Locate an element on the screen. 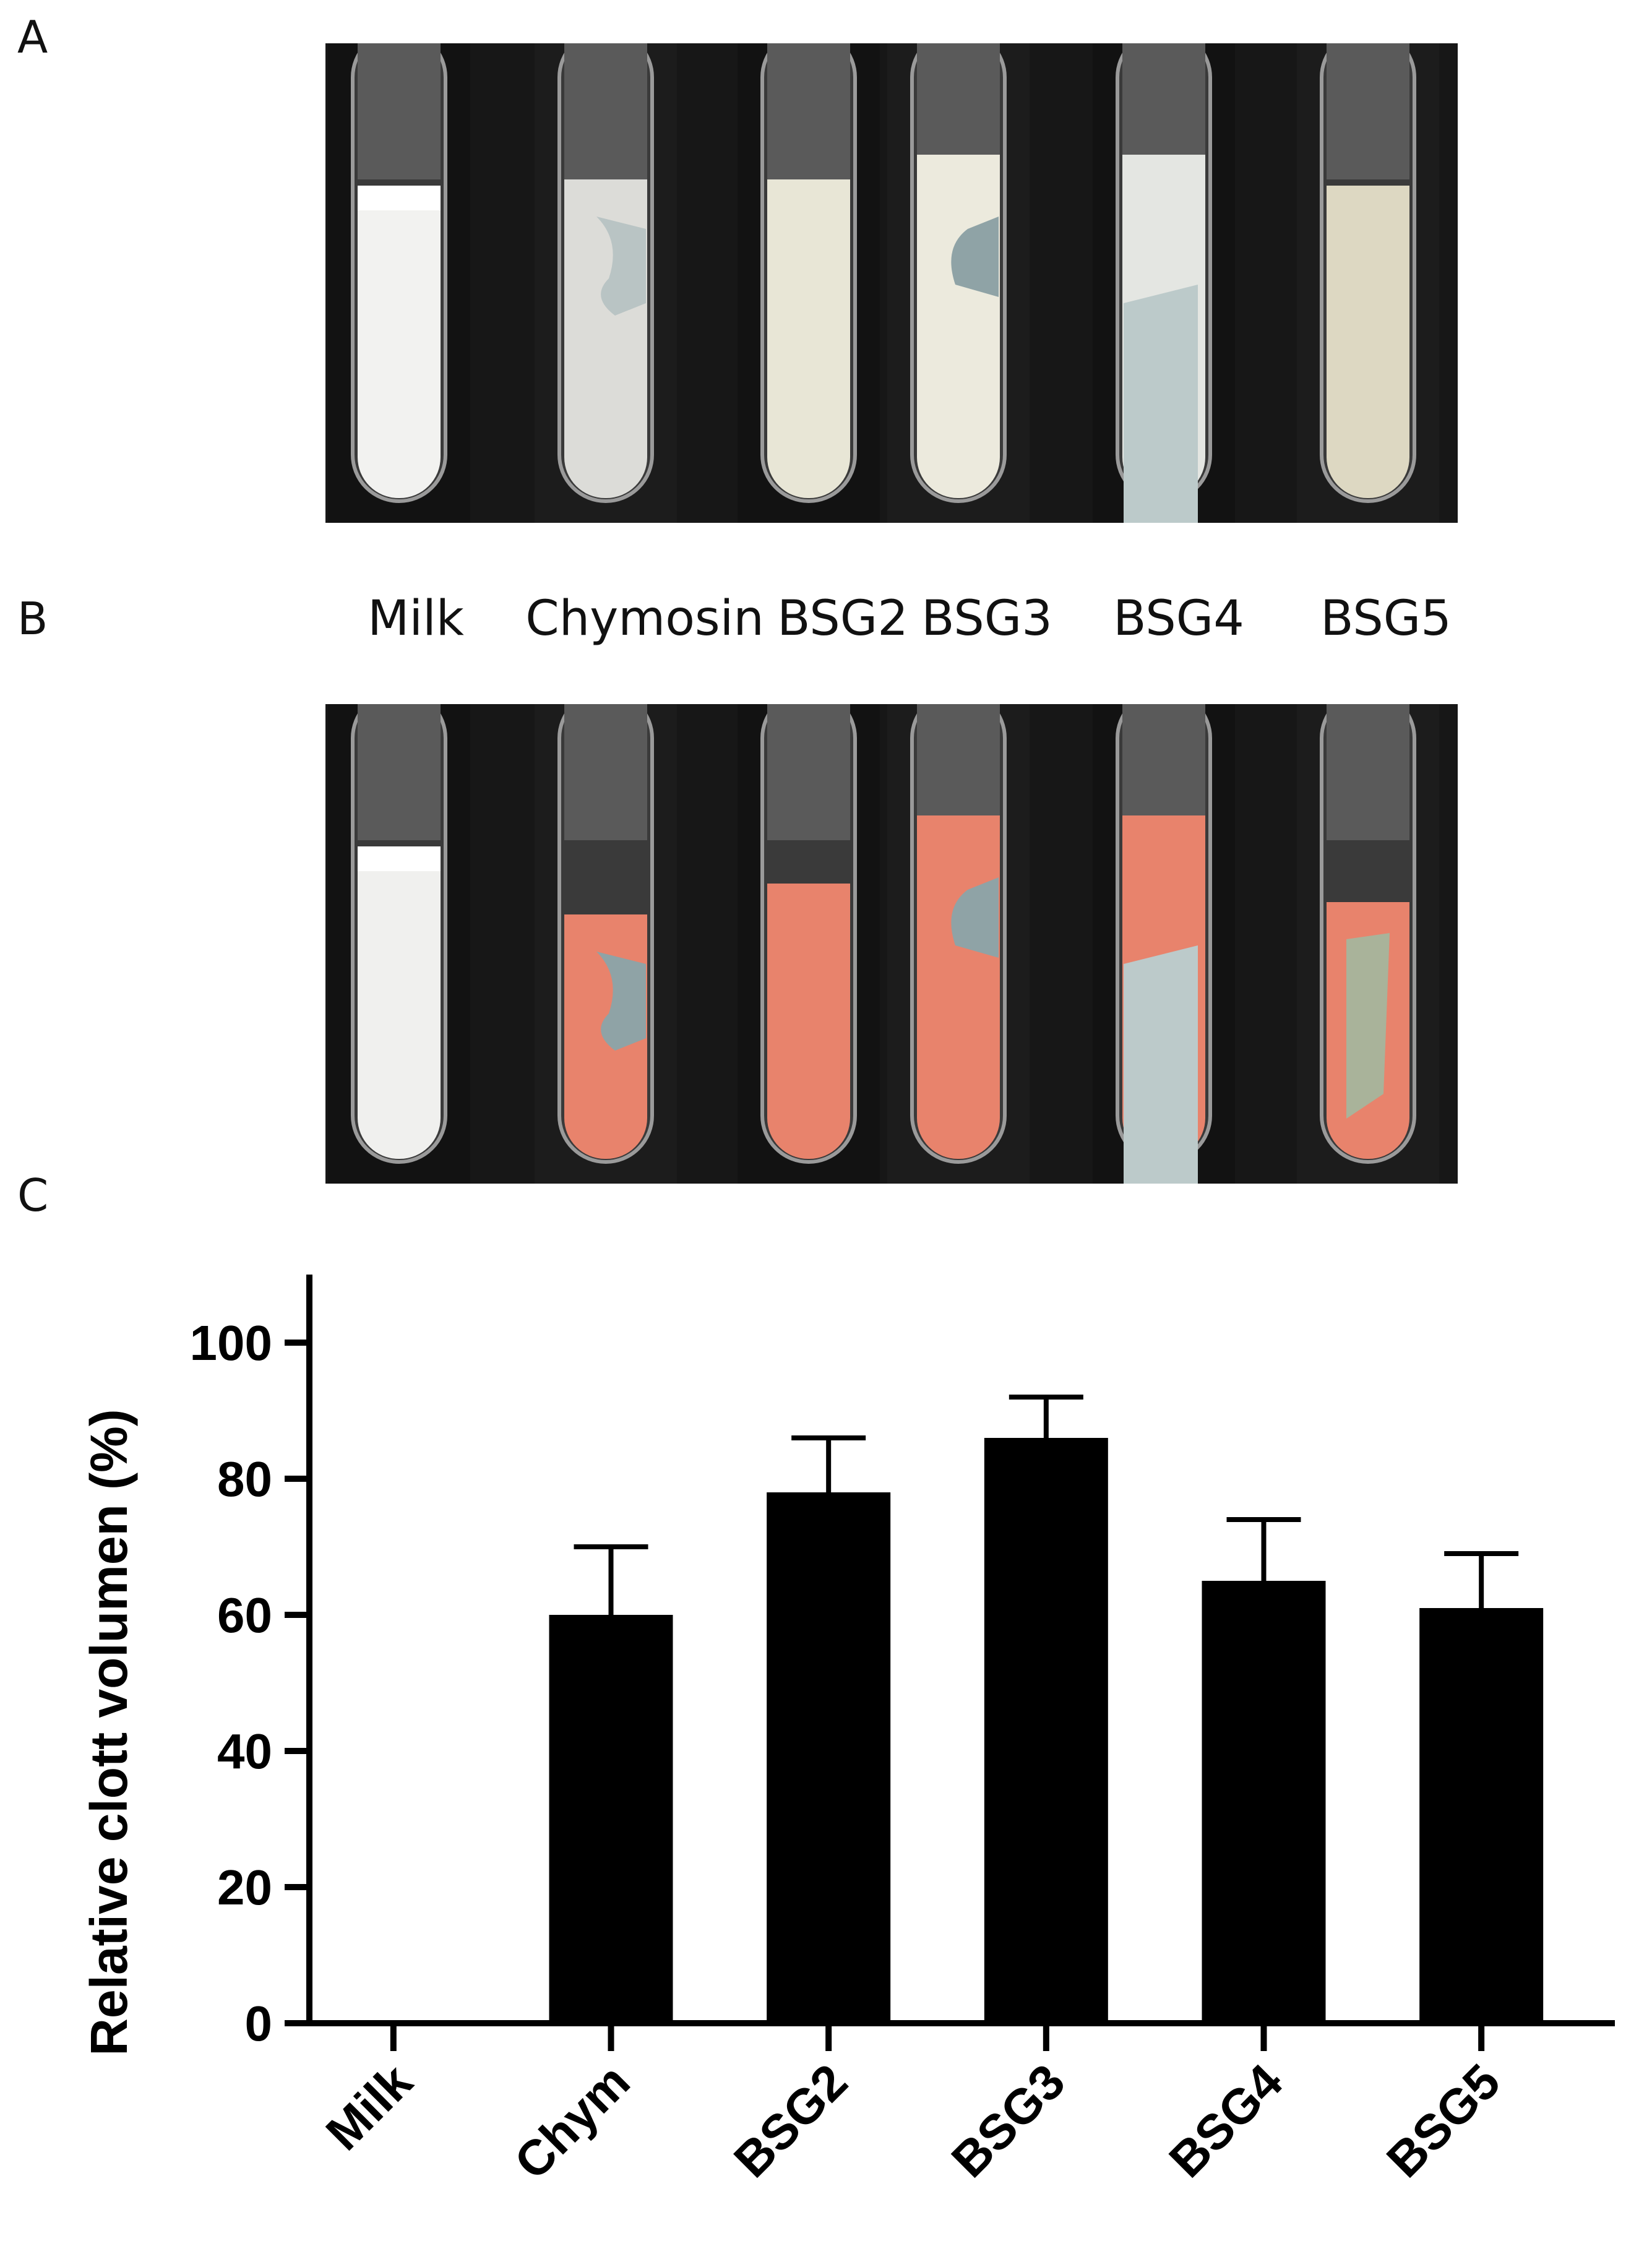 This screenshot has width=1652, height=2241. panel-letter-a: A is located at coordinates (32, 37).